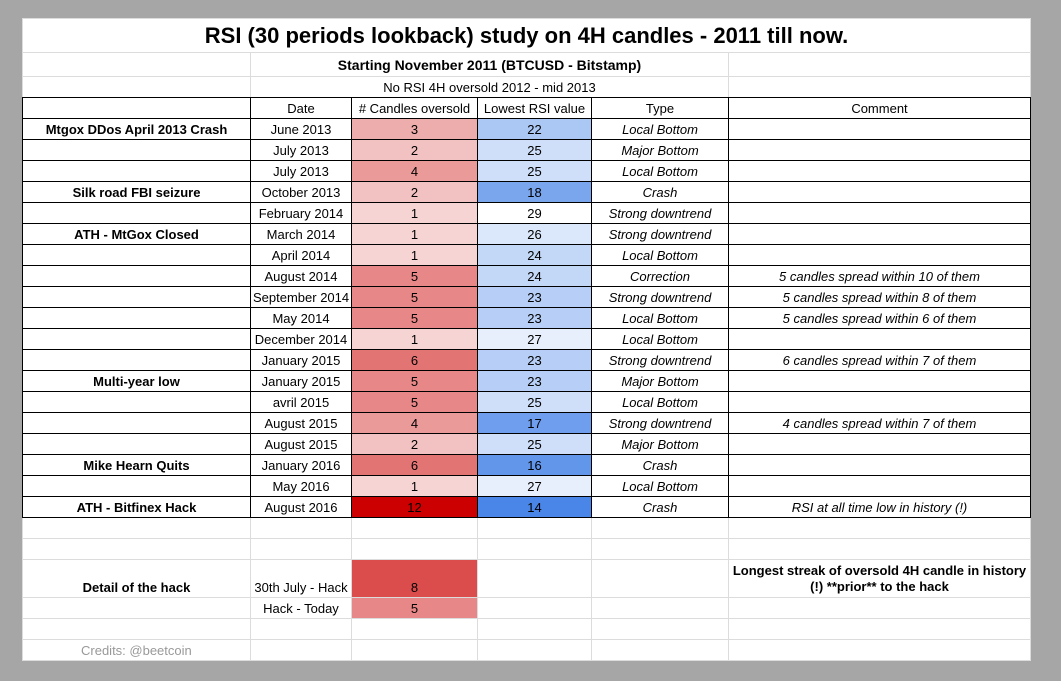 The width and height of the screenshot is (1061, 681). What do you see at coordinates (414, 423) in the screenshot?
I see `candles-oversold: 4` at bounding box center [414, 423].